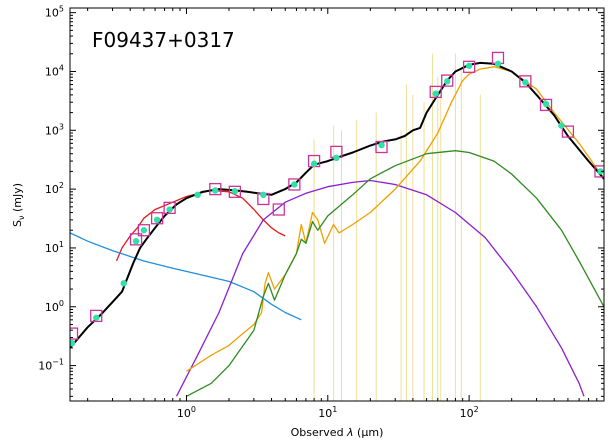 Image resolution: width=611 pixels, height=443 pixels. Describe the element at coordinates (54, 12) in the screenshot. I see `y-tick-label: 10⁵` at that location.